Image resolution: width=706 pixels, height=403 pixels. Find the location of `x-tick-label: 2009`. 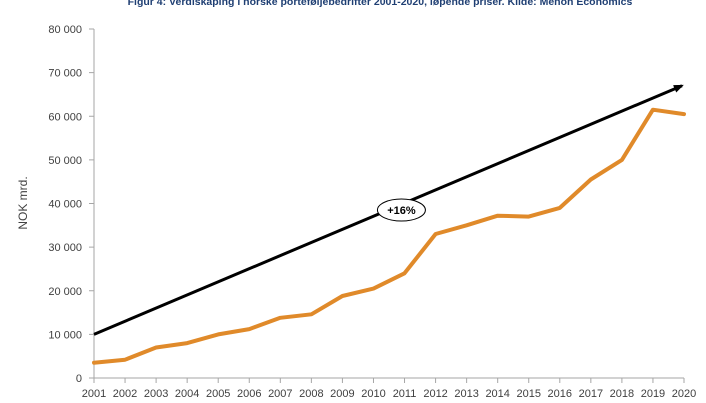

x-tick-label: 2009 is located at coordinates (342, 394).